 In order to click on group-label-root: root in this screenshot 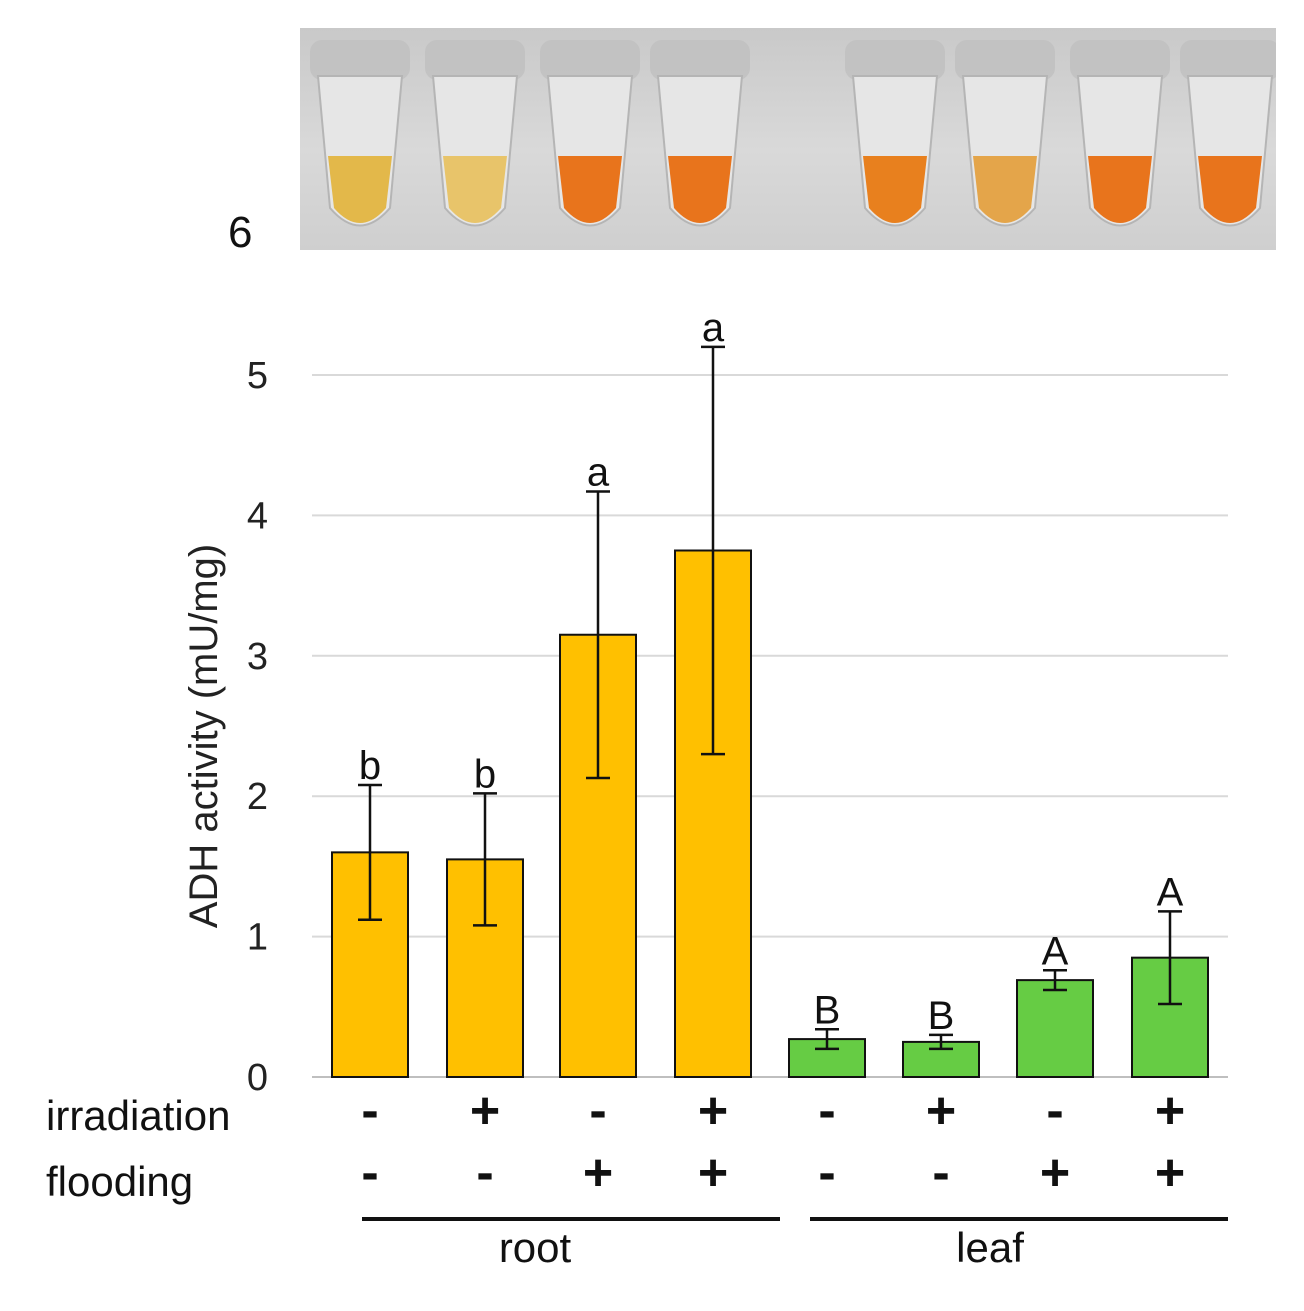, I will do `click(535, 1247)`.